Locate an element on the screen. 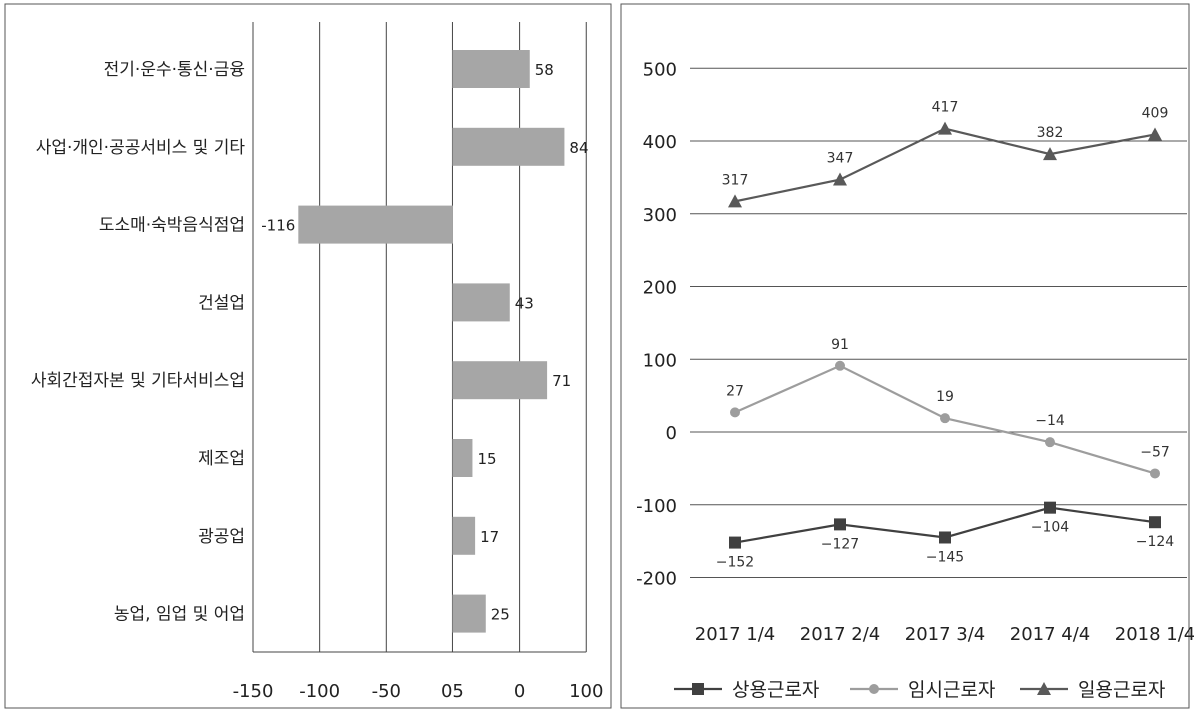  data-point-label: −127 is located at coordinates (840, 544).